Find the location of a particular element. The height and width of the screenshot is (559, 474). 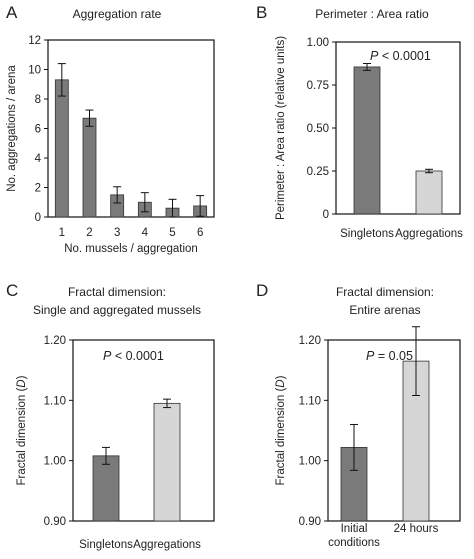

p-value-annotation: P = 0.05 is located at coordinates (389, 356).